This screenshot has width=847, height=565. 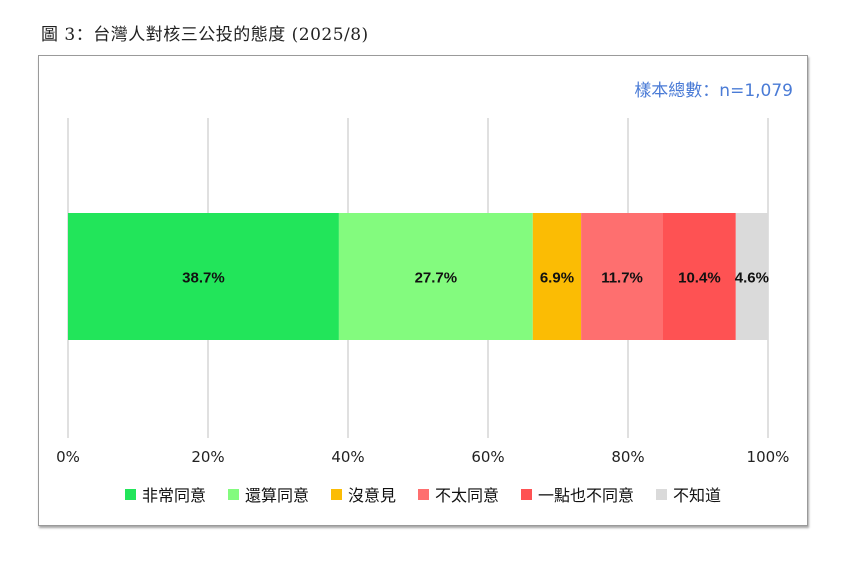 I want to click on legend-item: 還算同意, so click(x=268, y=494).